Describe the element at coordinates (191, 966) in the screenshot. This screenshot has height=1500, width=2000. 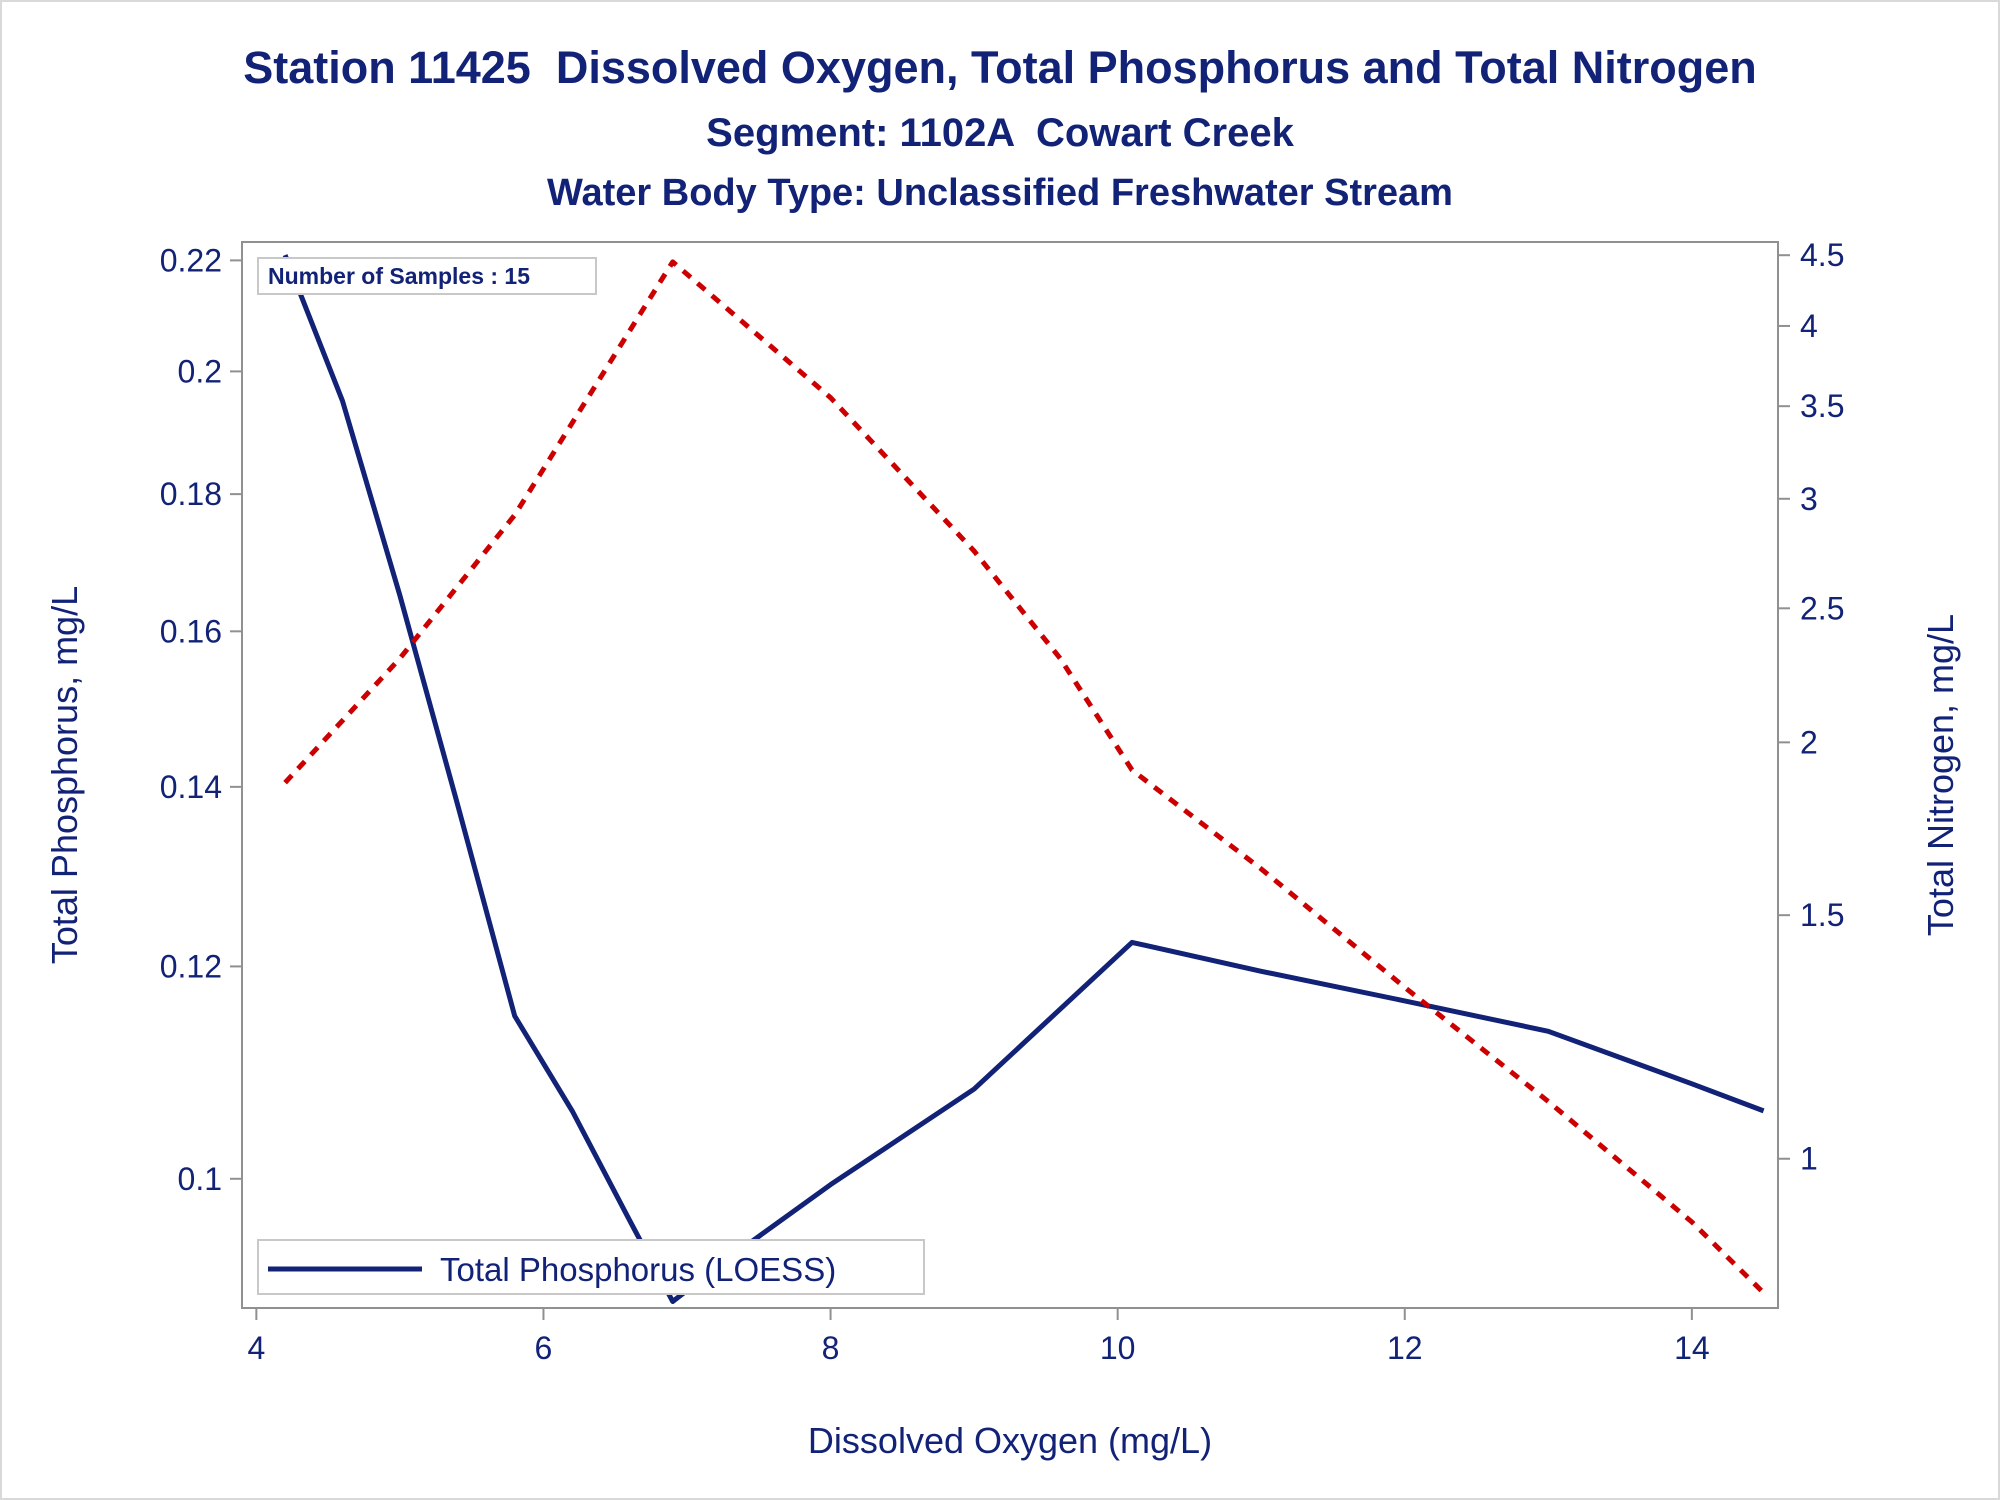
I see `y-tick-label: 0.12` at that location.